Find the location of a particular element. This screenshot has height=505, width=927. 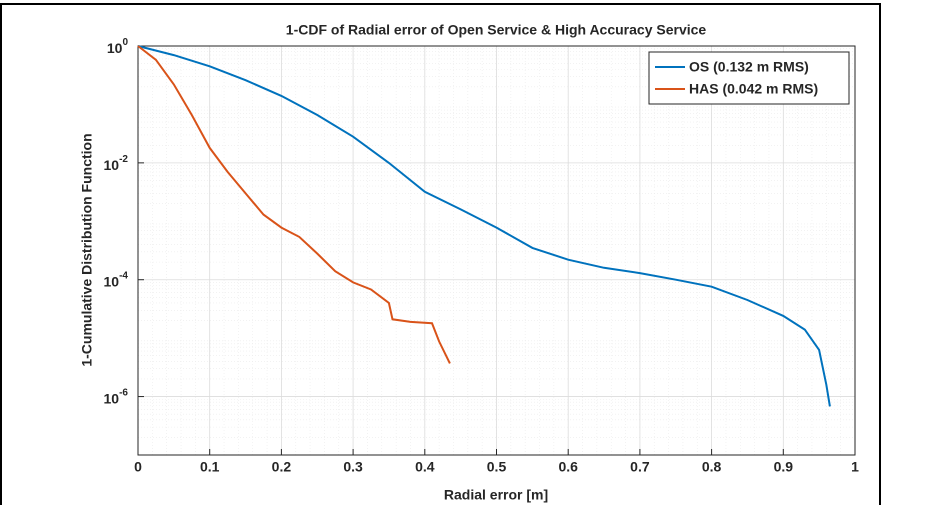

y-tick-label: 10⁰ is located at coordinates (118, 46).